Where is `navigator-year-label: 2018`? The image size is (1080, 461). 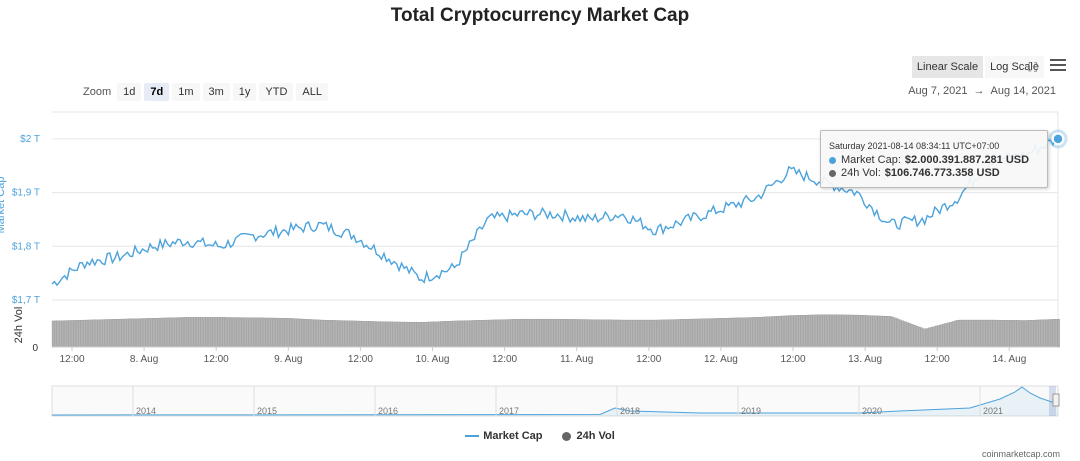
navigator-year-label: 2018 is located at coordinates (630, 411).